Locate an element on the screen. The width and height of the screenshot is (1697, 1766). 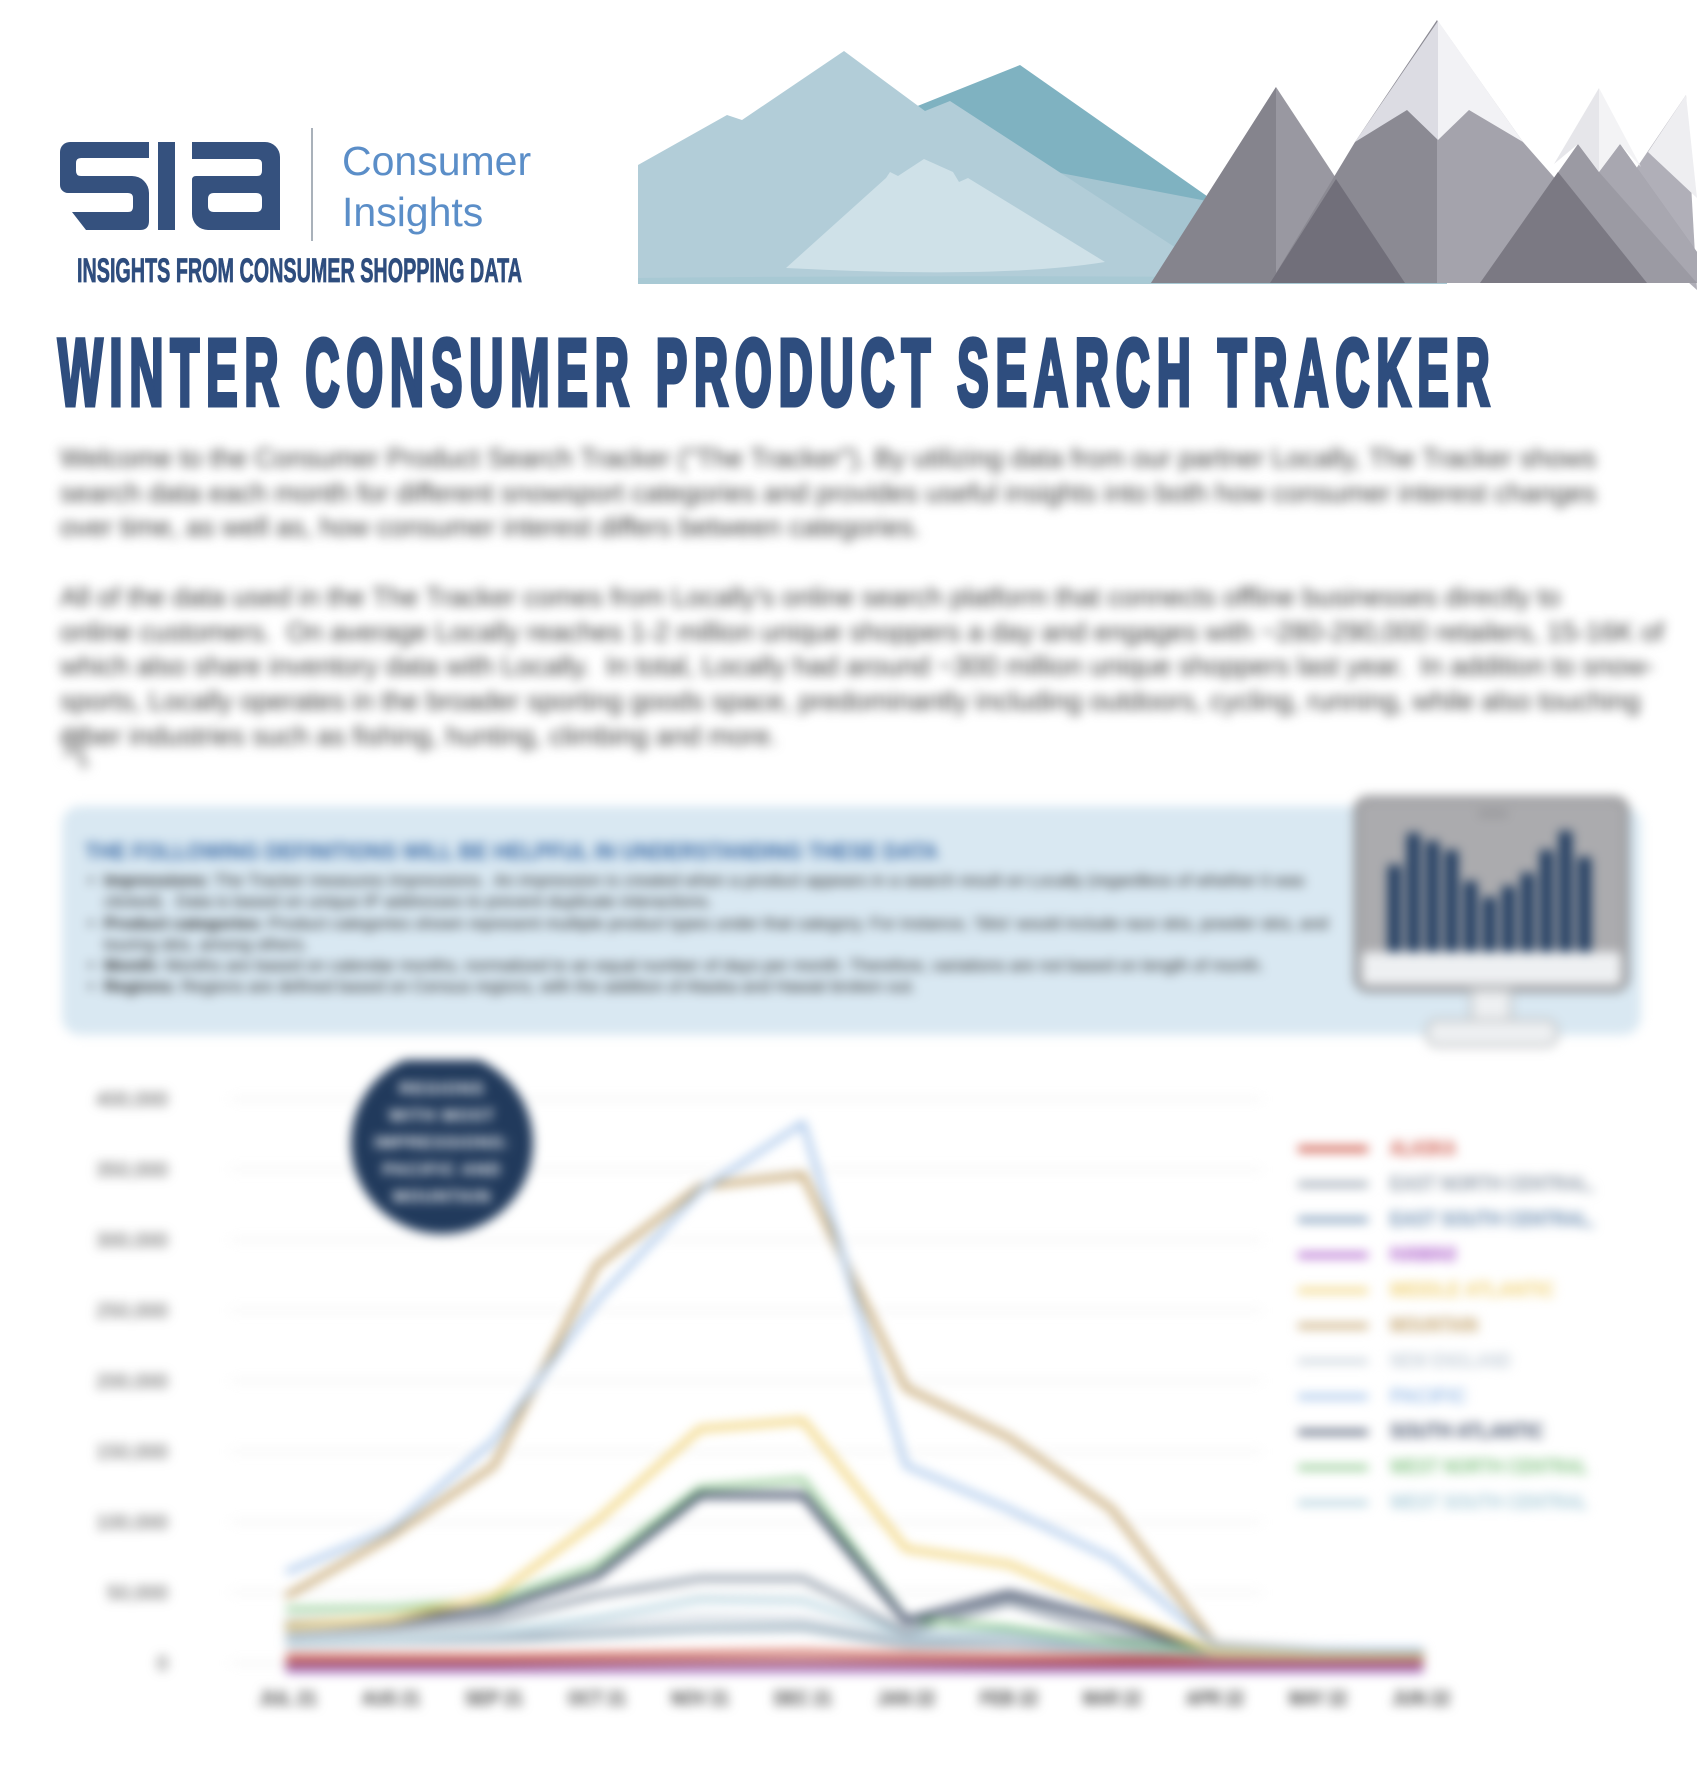
svg-text: 150,000 is located at coordinates (132, 1453).